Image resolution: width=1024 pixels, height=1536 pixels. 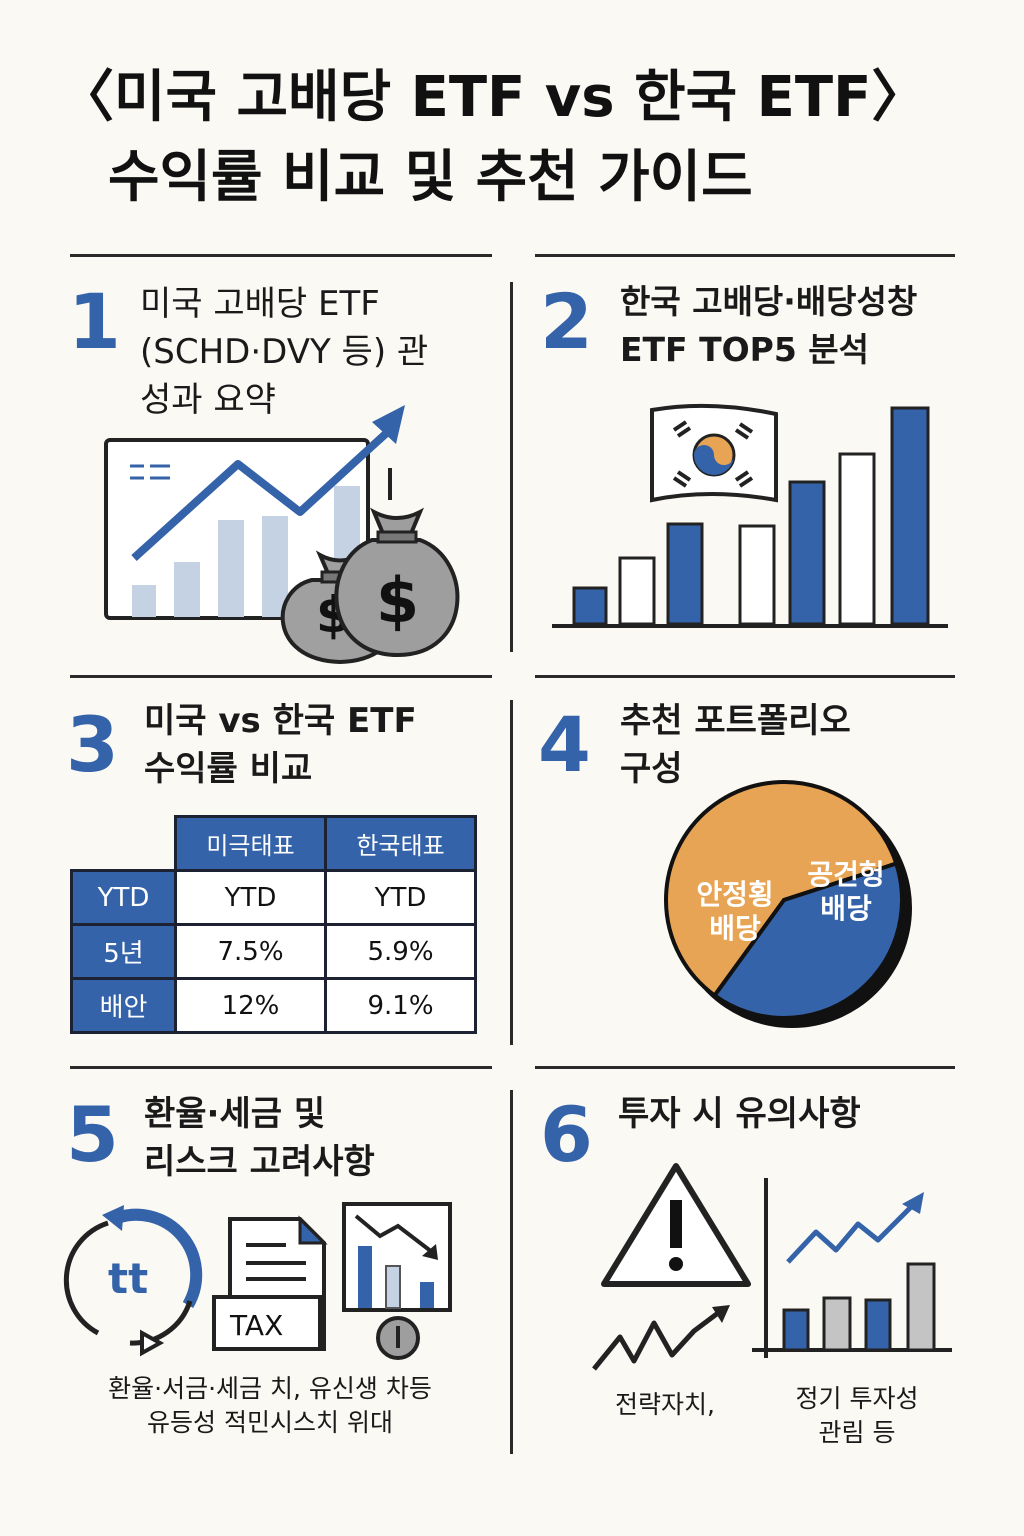 What do you see at coordinates (493, 97) in the screenshot?
I see `title-line-1: 〈미국 고배당 ETF vs 한국 ETF〉` at bounding box center [493, 97].